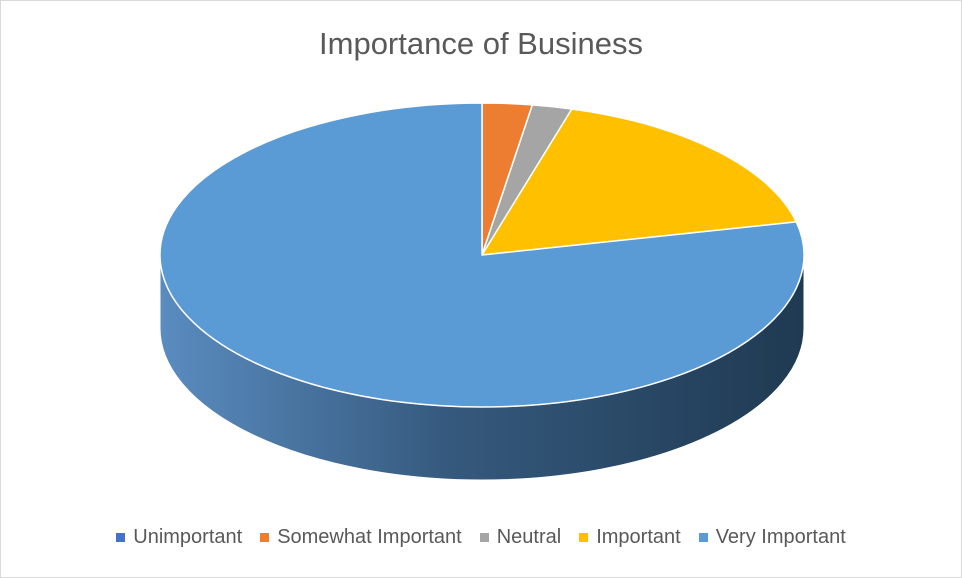 This screenshot has width=962, height=578. I want to click on legend-item-somewhat-important: Somewhat Important, so click(361, 537).